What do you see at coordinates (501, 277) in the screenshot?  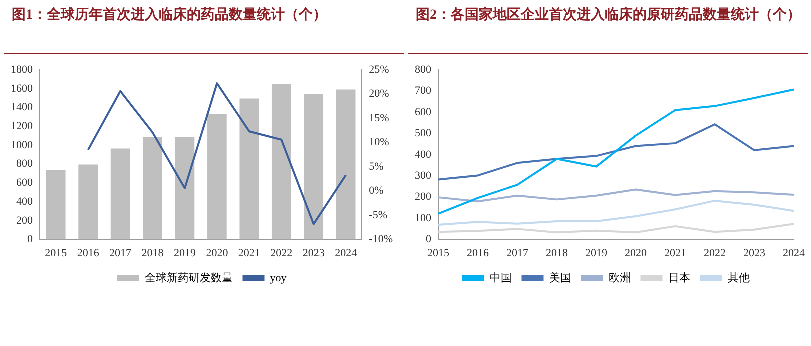 I see `legend-label: 中国` at bounding box center [501, 277].